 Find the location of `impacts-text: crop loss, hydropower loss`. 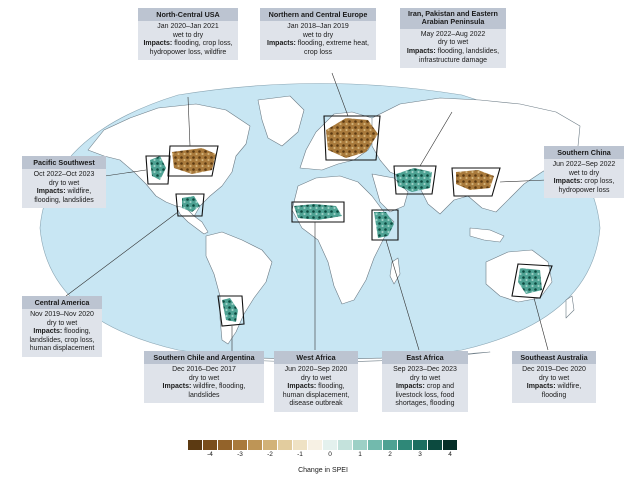

impacts-text: crop loss, hydropower loss is located at coordinates (586, 186).